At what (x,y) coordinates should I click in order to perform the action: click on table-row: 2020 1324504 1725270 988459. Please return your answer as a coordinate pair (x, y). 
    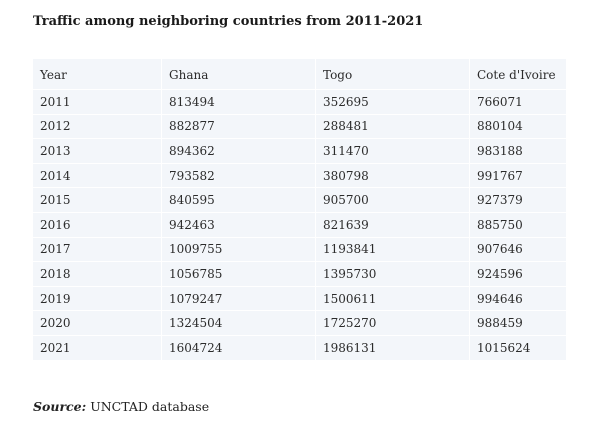
    Looking at the image, I should click on (315, 323).